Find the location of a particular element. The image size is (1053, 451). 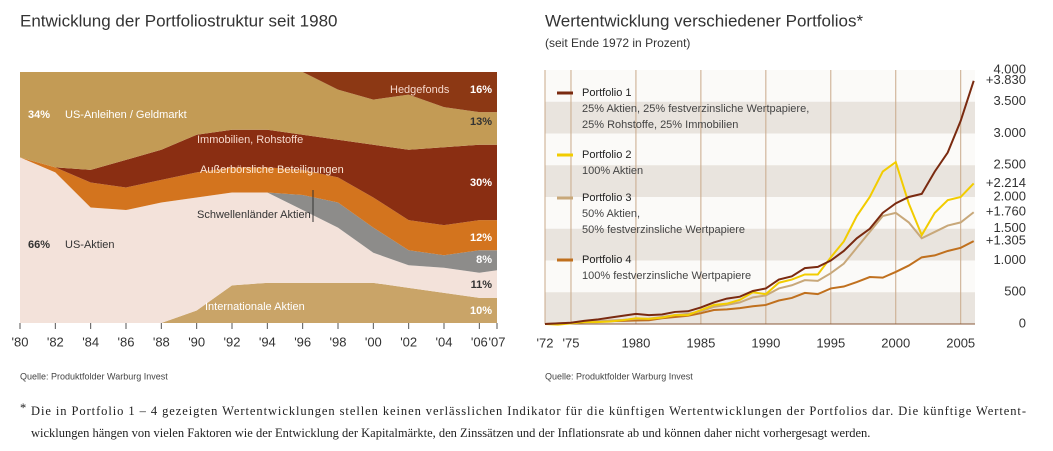

x-tick-label: '84 is located at coordinates (90, 341).